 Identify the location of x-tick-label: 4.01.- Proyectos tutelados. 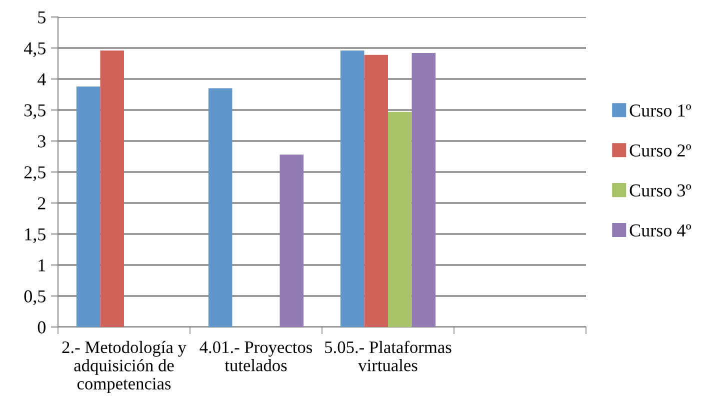
(256, 356).